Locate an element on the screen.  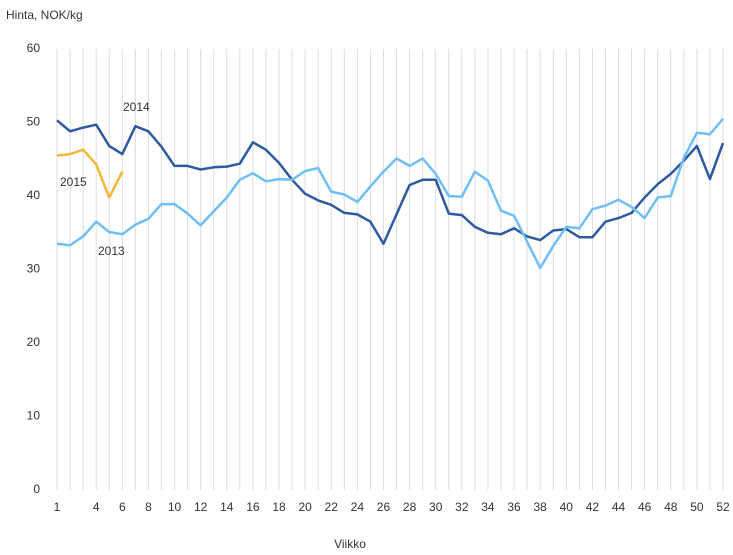
y-tick-label: 20 is located at coordinates (34, 342).